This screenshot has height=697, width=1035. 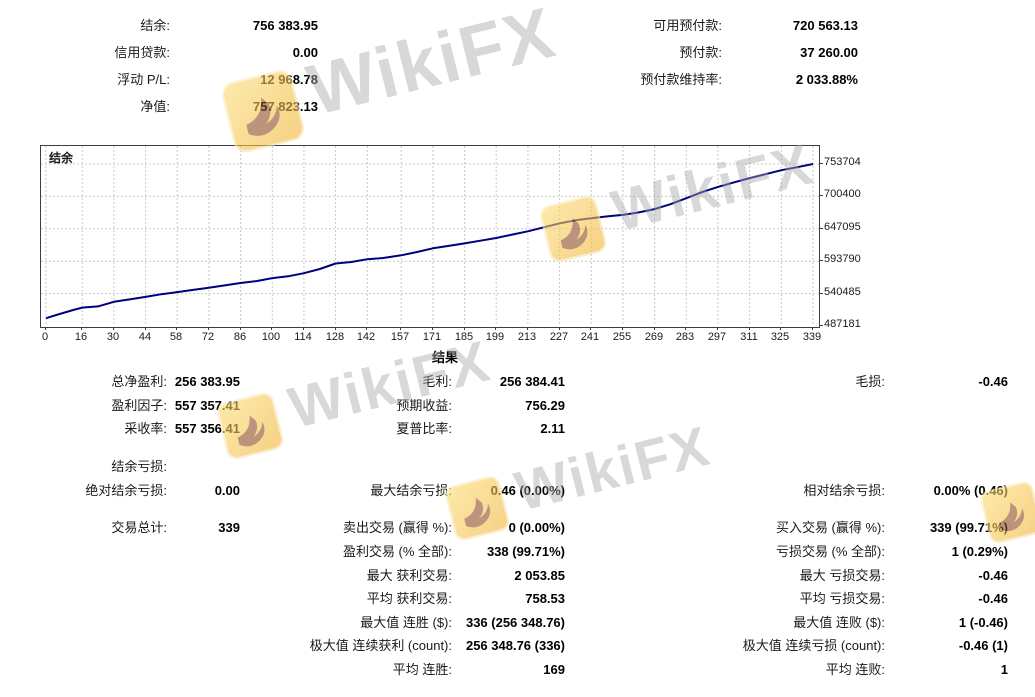 What do you see at coordinates (176, 337) in the screenshot?
I see `x-axis-label: 58` at bounding box center [176, 337].